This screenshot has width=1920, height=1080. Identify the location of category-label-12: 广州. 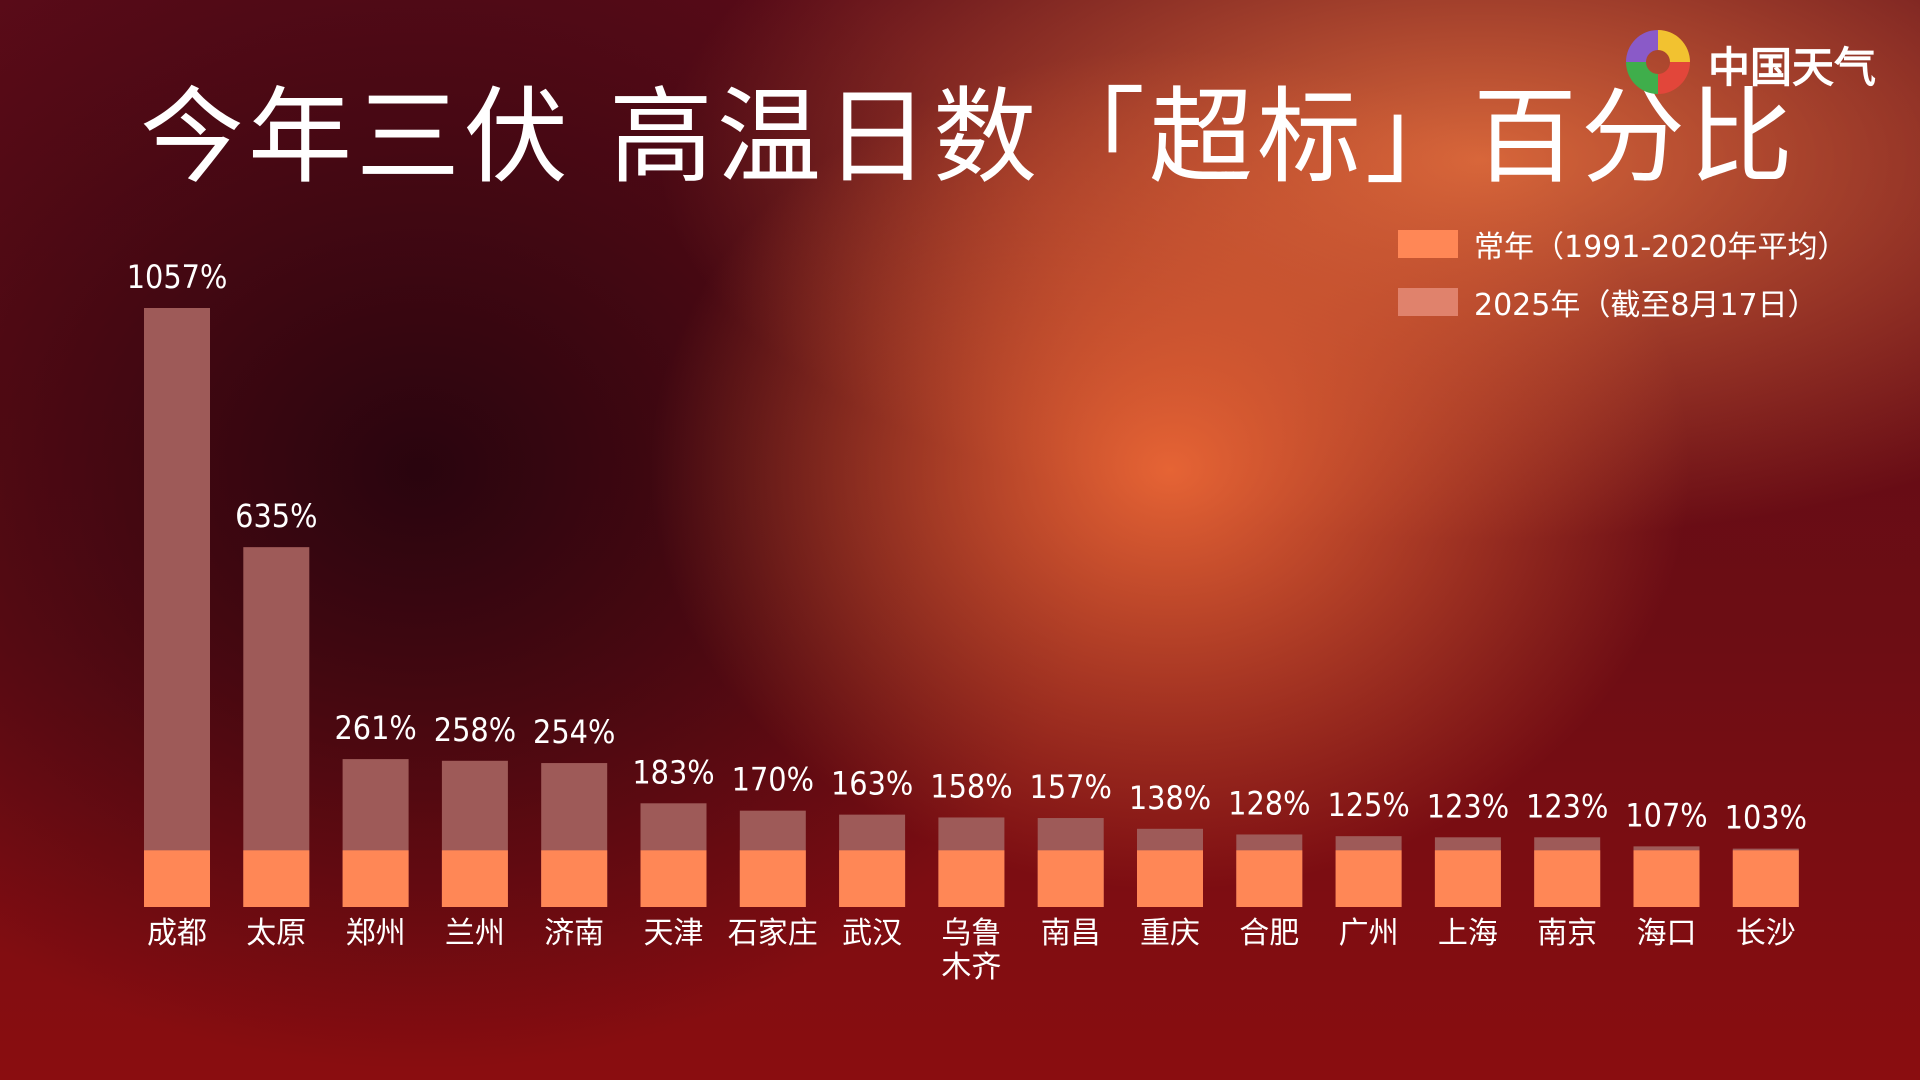
(1369, 933).